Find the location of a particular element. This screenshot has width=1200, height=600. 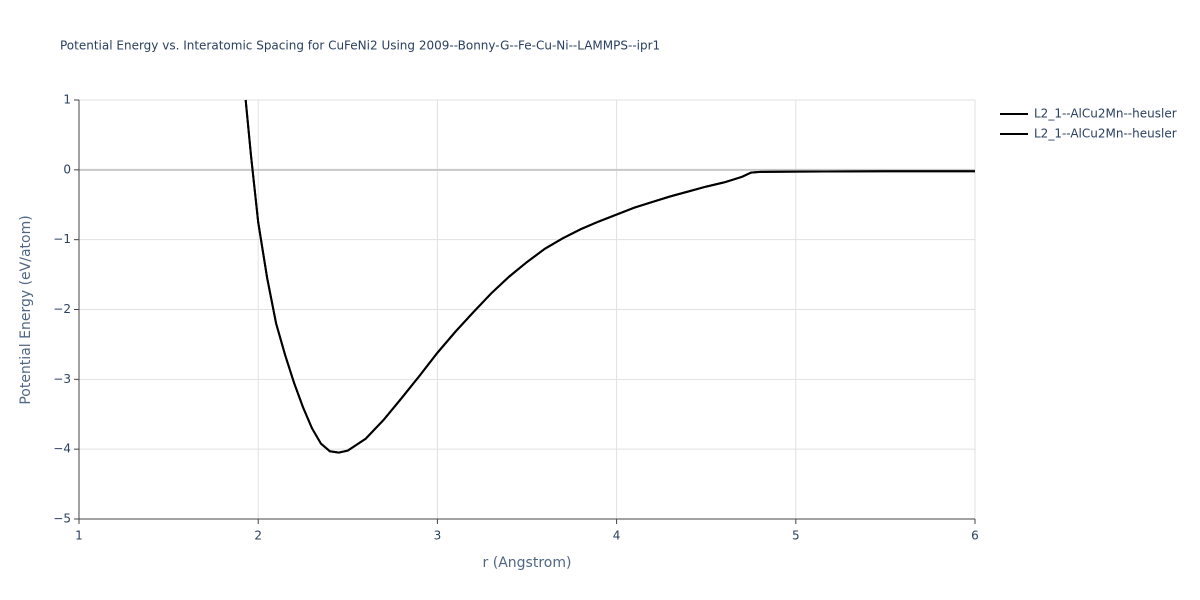

y-tick-label: −4 is located at coordinates (62, 449).